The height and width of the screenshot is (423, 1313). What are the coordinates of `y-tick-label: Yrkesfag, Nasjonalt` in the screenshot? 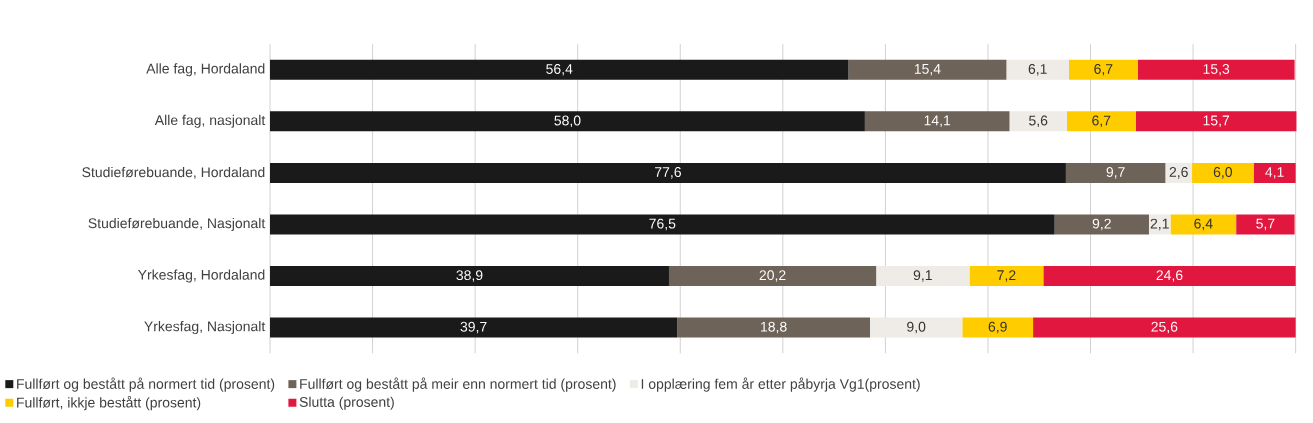 It's located at (205, 328).